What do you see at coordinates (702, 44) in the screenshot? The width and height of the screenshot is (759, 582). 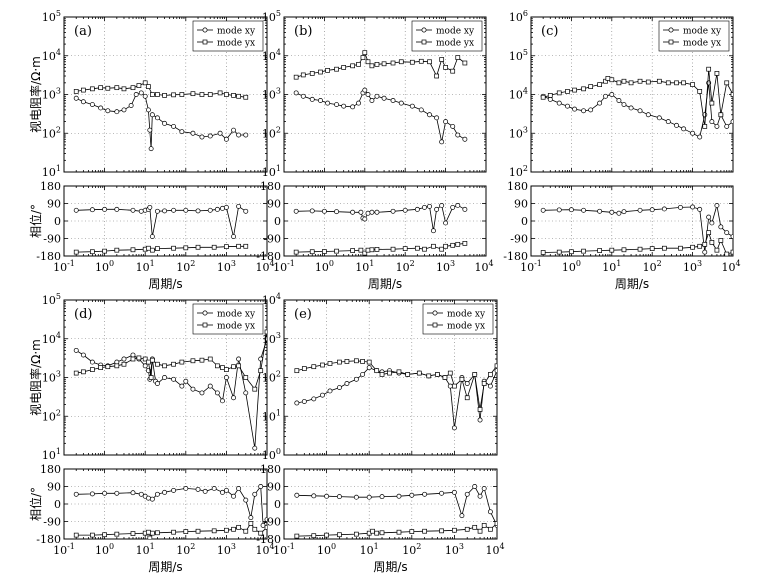 I see `legend-entry: mode yx` at bounding box center [702, 44].